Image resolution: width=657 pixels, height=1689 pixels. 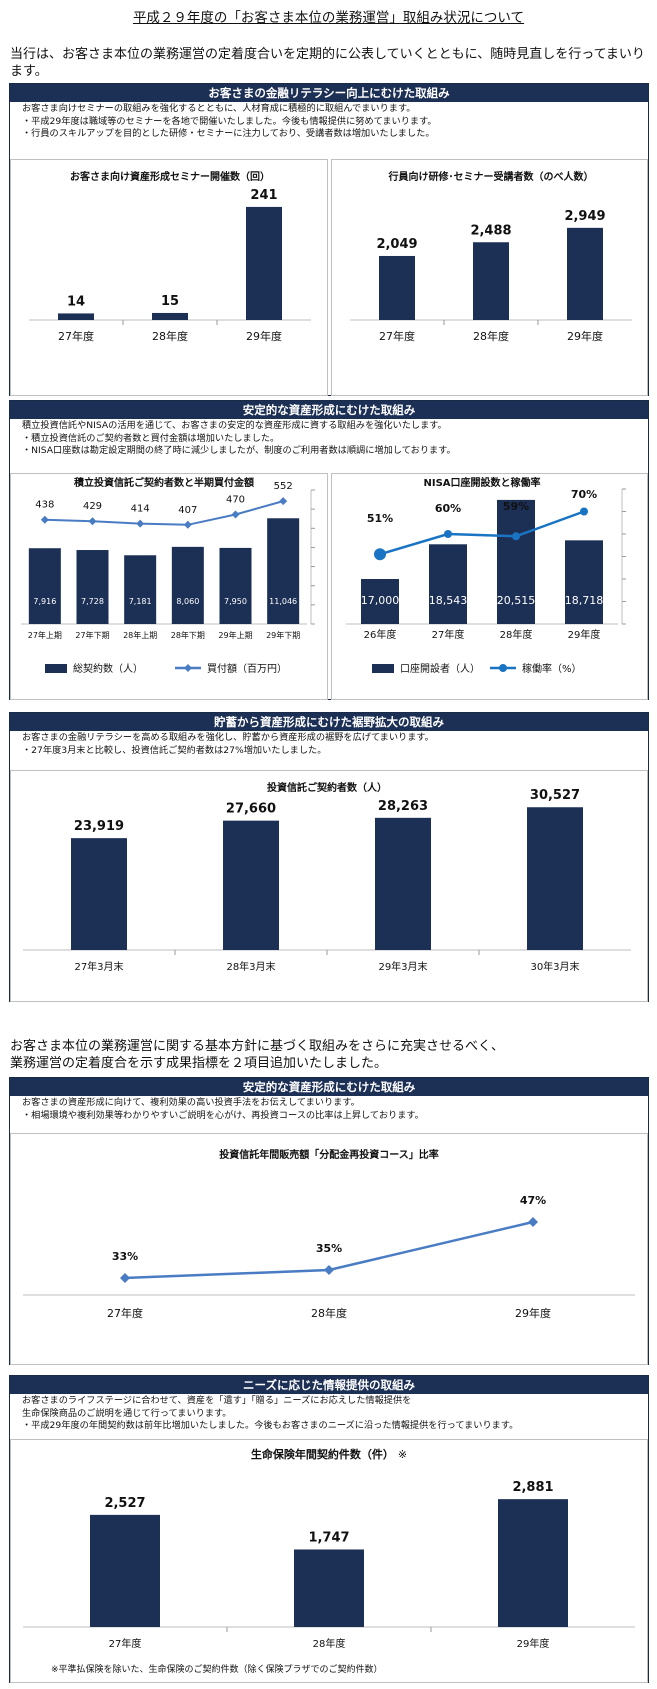 I want to click on seminar-chart-panel: お客さま向け資産形成セミナー開催数（回） 14 27年度 15 28年度 241 29年度, so click(x=169, y=277).